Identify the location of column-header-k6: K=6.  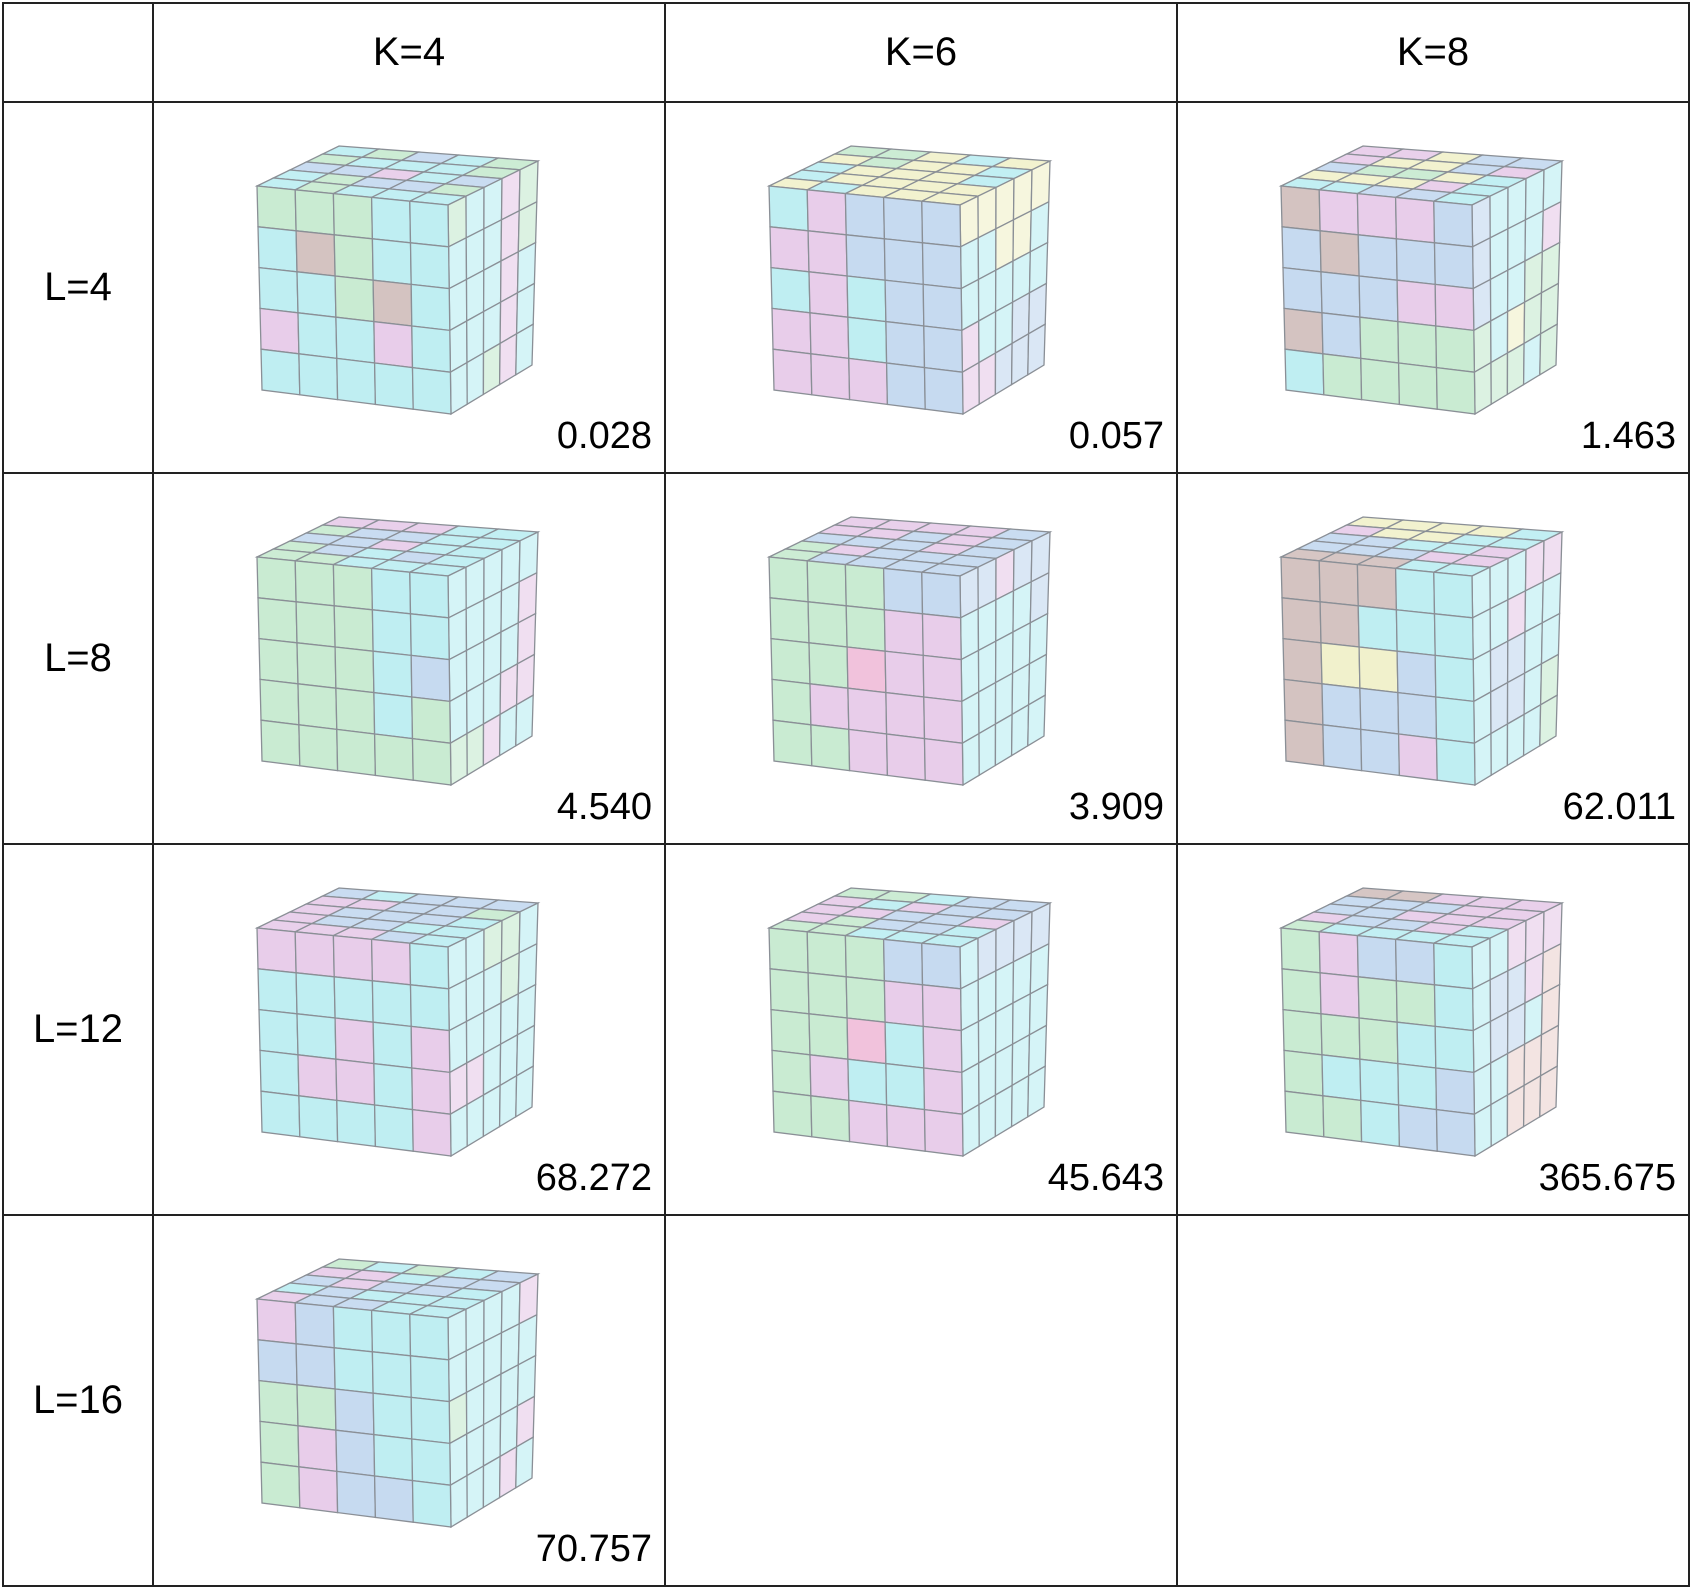
(921, 52).